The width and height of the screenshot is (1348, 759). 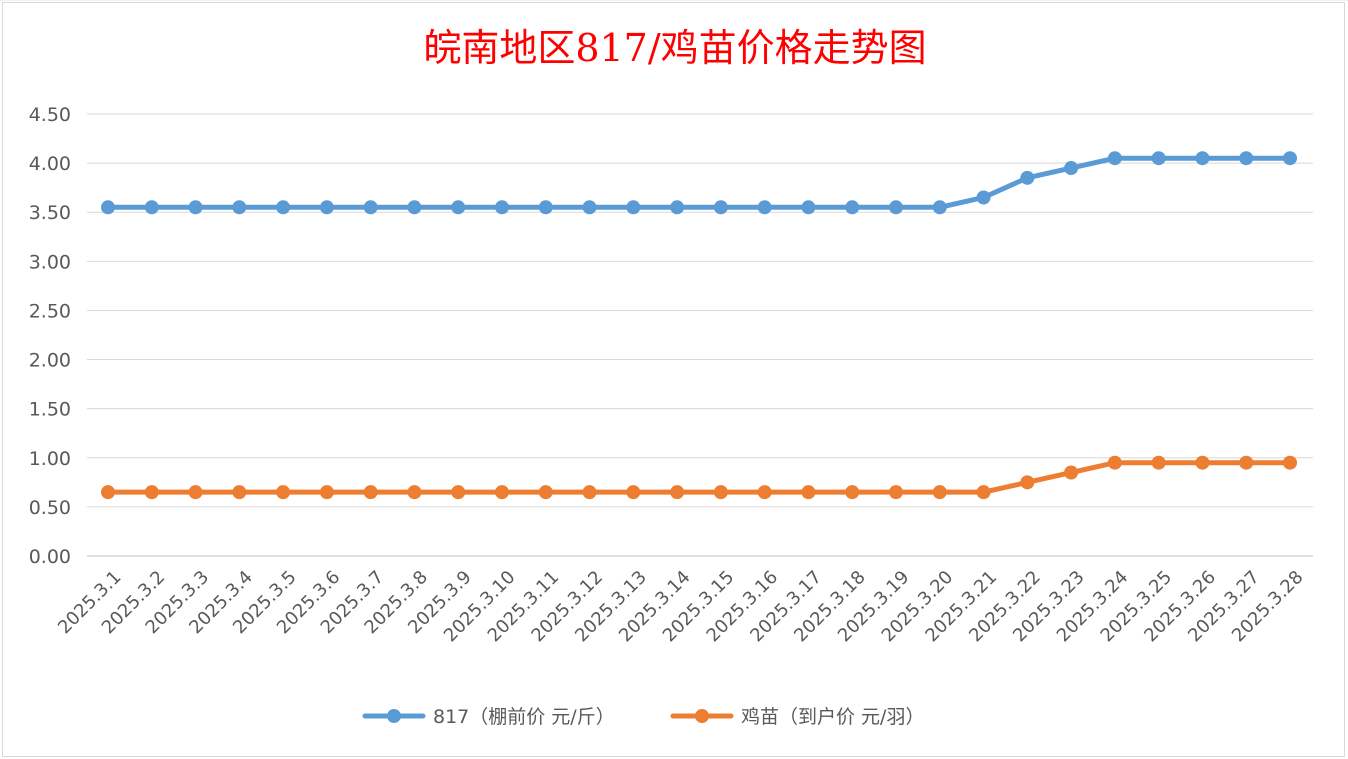 I want to click on legend-label: 817（棚前价 元/斤）, so click(x=524, y=717).